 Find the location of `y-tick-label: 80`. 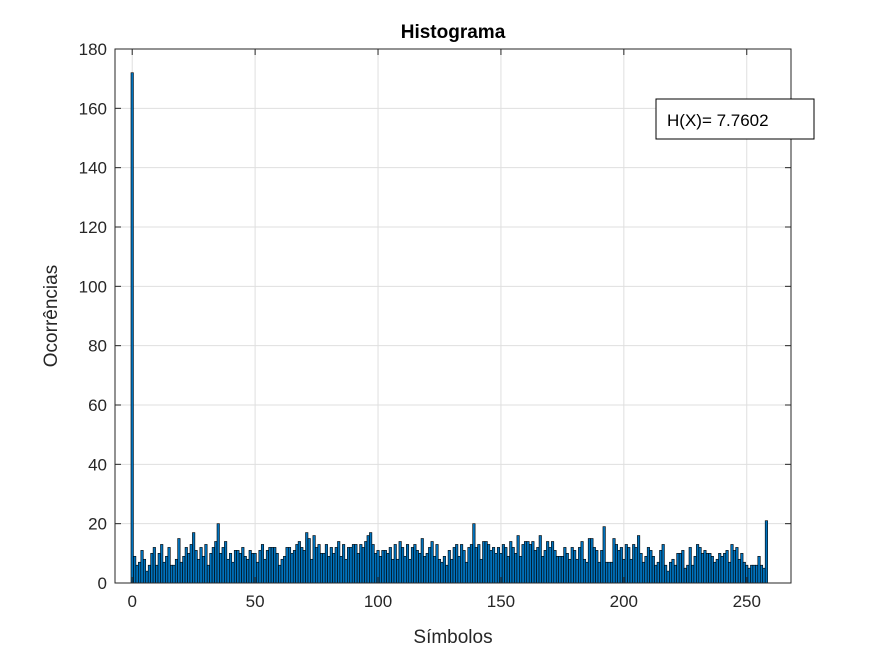

y-tick-label: 80 is located at coordinates (97, 346).